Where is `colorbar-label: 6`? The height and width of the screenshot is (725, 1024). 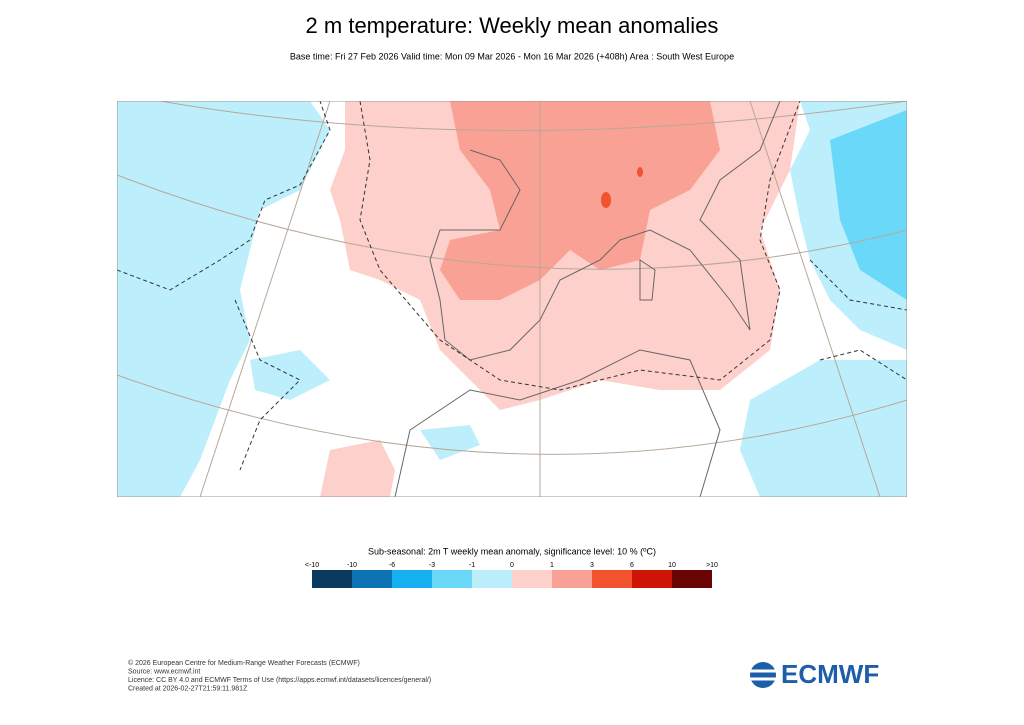 colorbar-label: 6 is located at coordinates (632, 565).